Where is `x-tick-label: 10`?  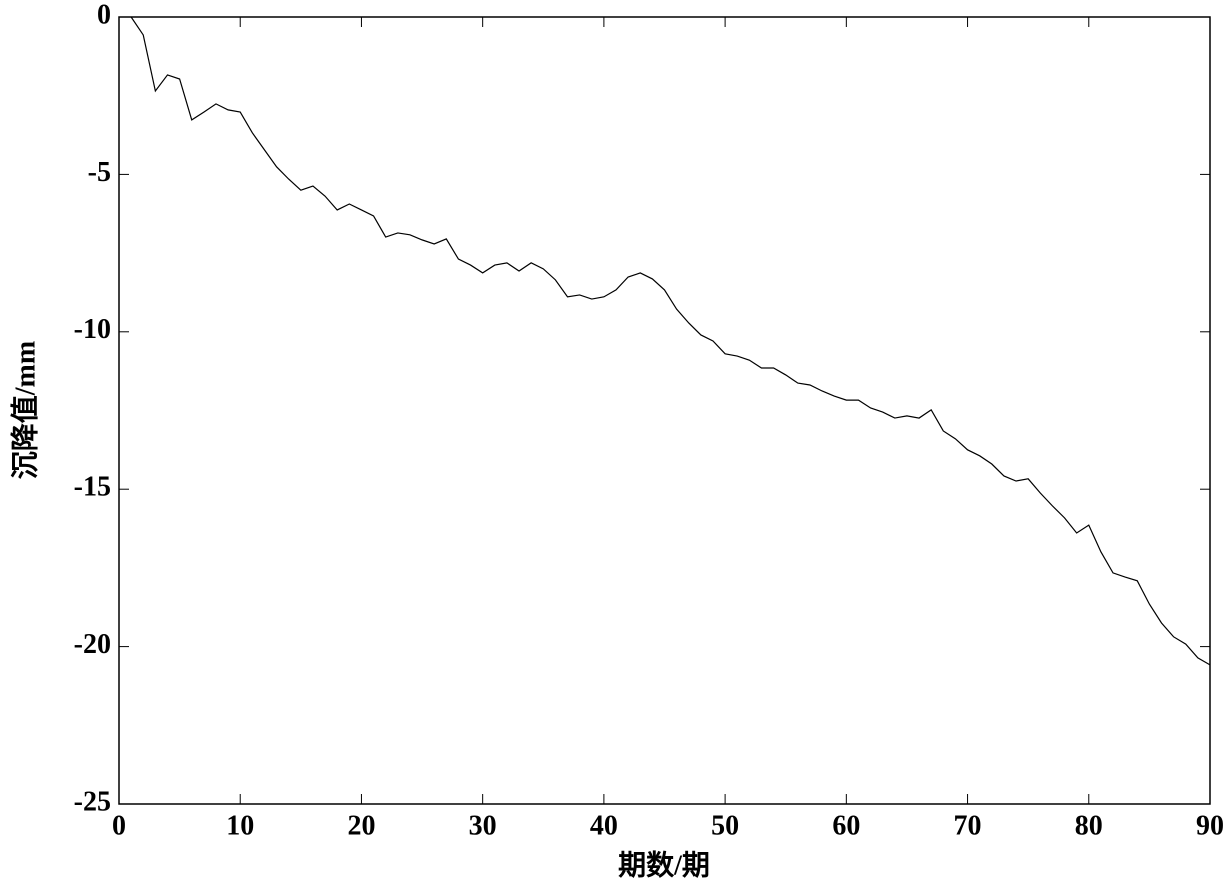 x-tick-label: 10 is located at coordinates (240, 825).